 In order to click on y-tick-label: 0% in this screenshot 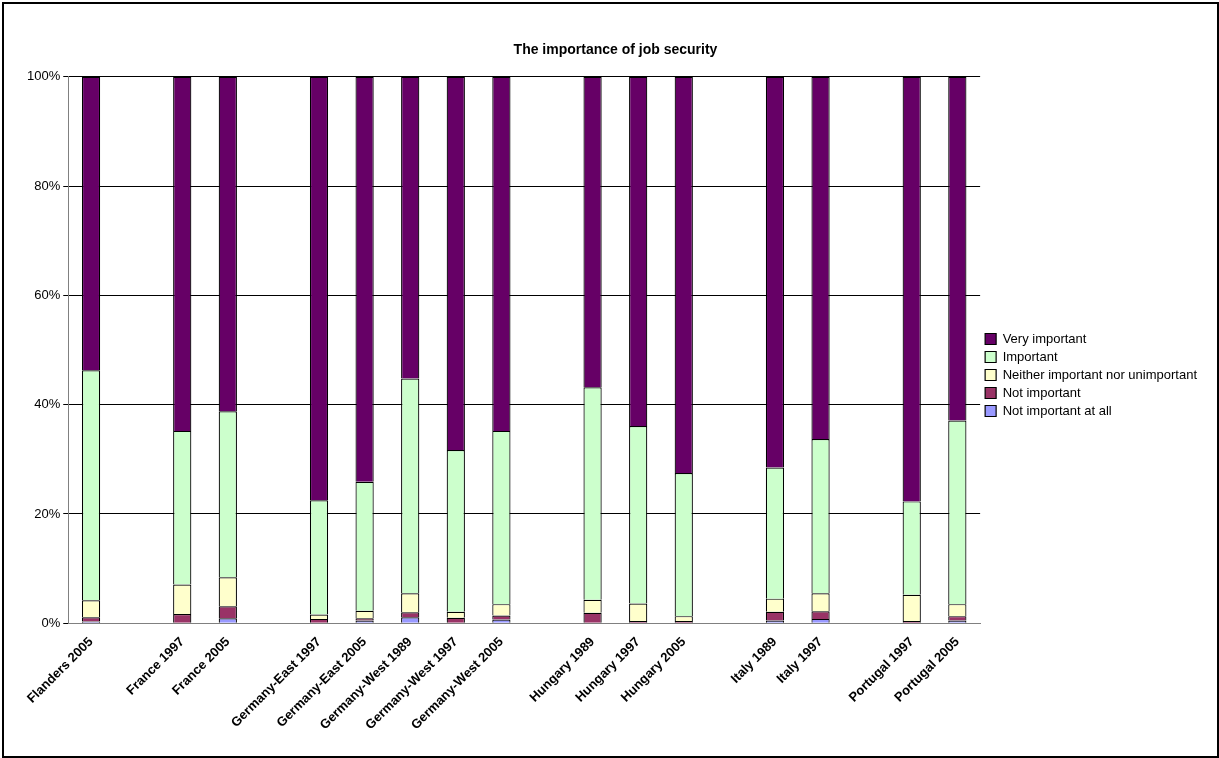, I will do `click(51, 622)`.